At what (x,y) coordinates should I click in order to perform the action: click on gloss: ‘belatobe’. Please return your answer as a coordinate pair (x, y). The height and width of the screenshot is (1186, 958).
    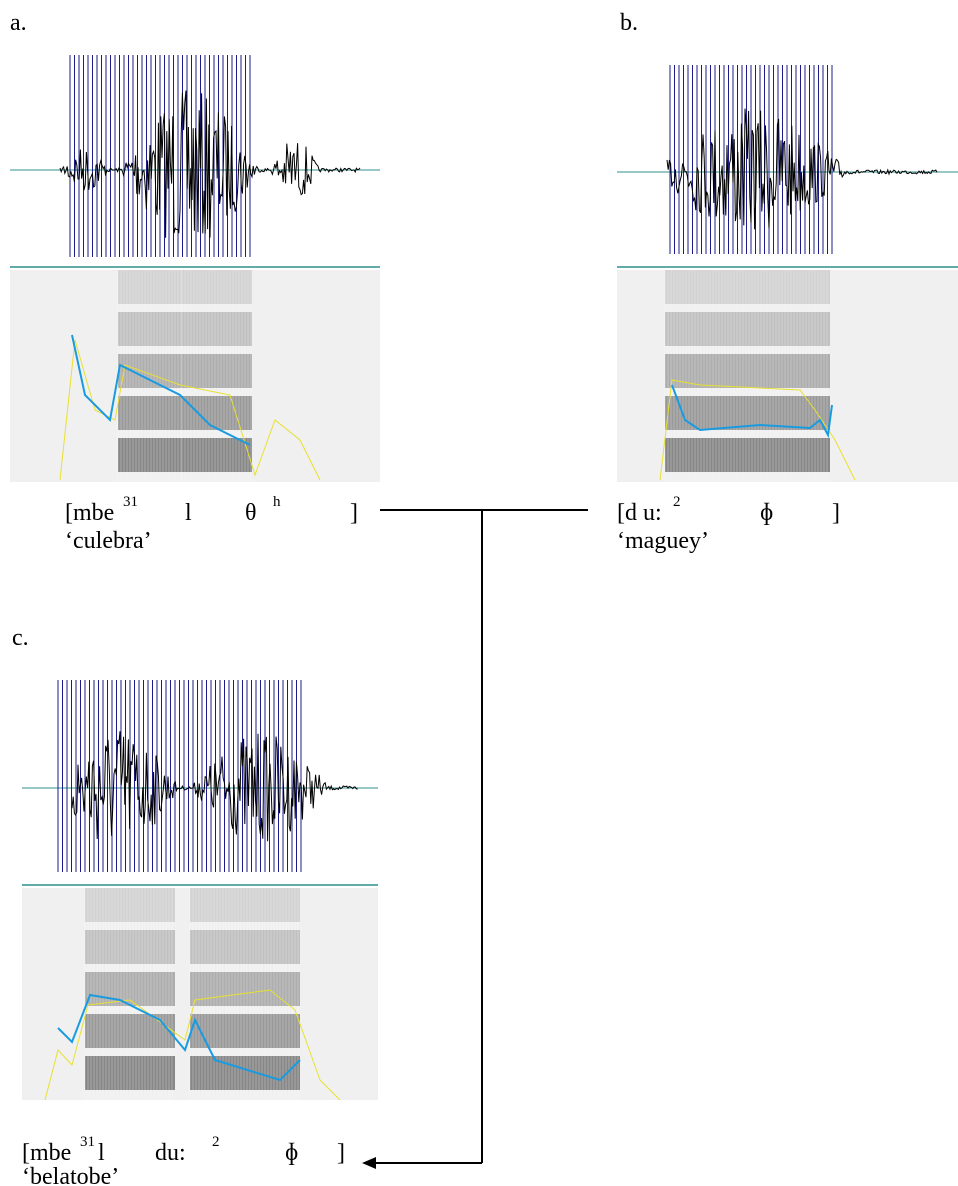
    Looking at the image, I should click on (70, 1175).